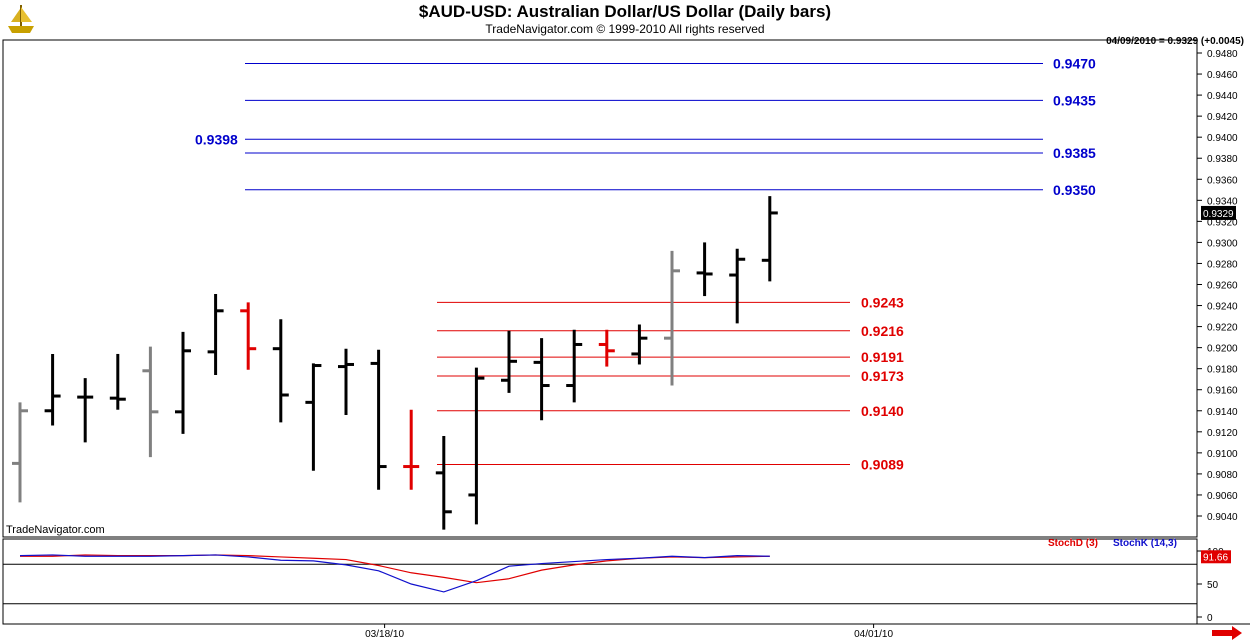 This screenshot has width=1250, height=643. I want to click on date-tick-label: 03/18/10, so click(384, 634).